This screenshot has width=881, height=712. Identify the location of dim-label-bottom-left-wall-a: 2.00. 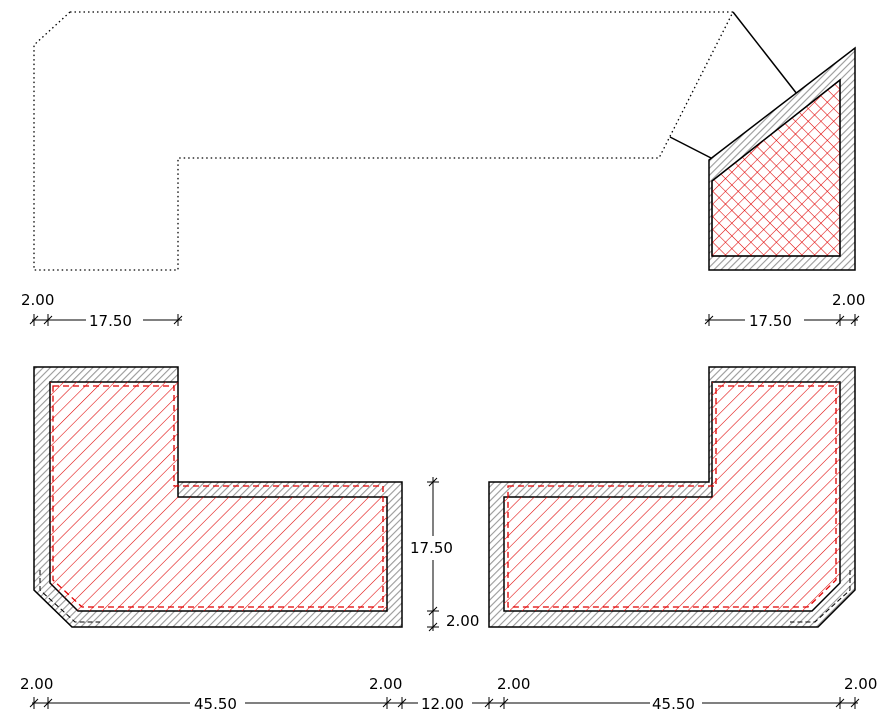
(36, 684).